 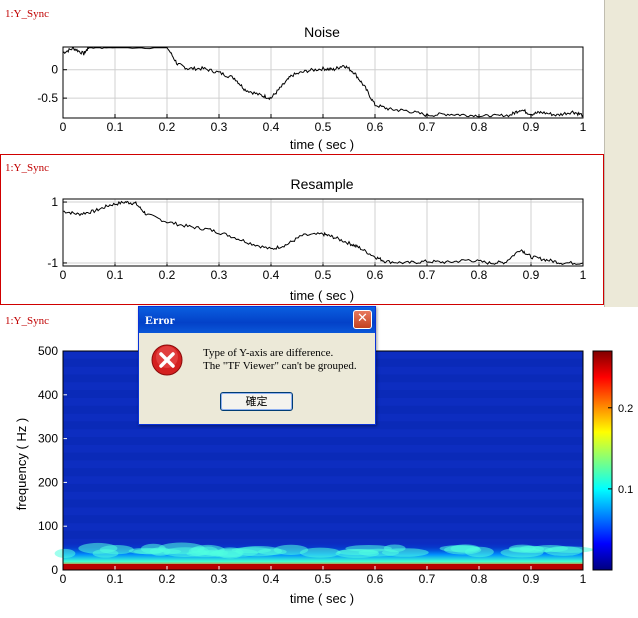 I want to click on y-tick-label: 500, so click(x=48, y=351).